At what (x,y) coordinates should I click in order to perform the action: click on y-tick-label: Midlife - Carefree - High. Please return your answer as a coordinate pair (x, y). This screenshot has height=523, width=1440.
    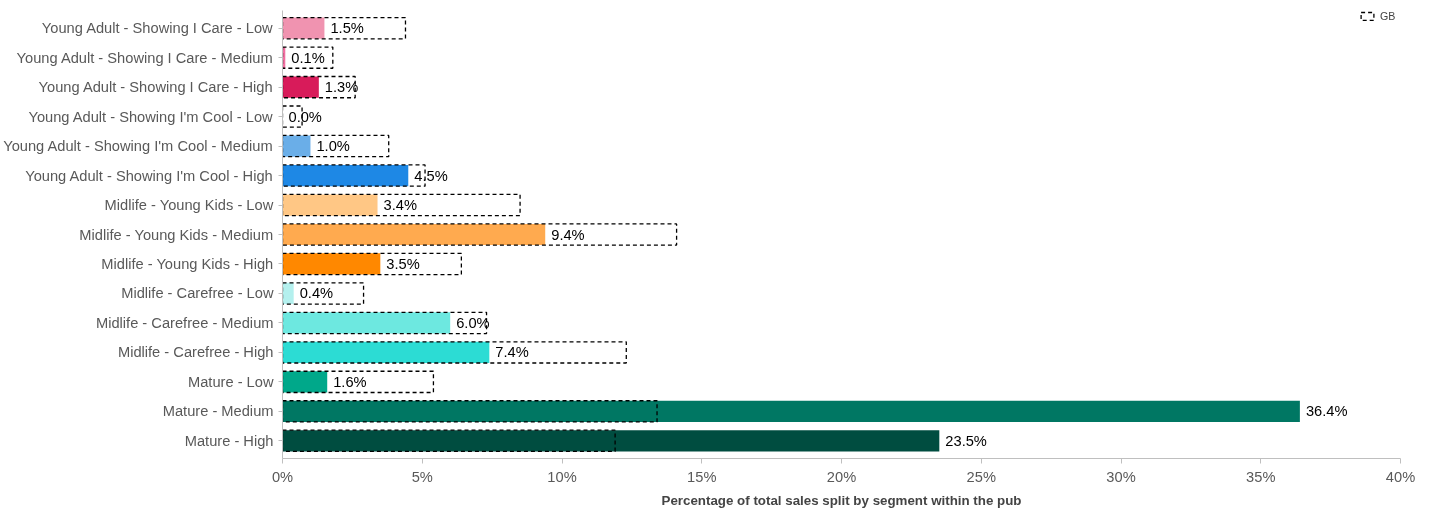
    Looking at the image, I should click on (195, 352).